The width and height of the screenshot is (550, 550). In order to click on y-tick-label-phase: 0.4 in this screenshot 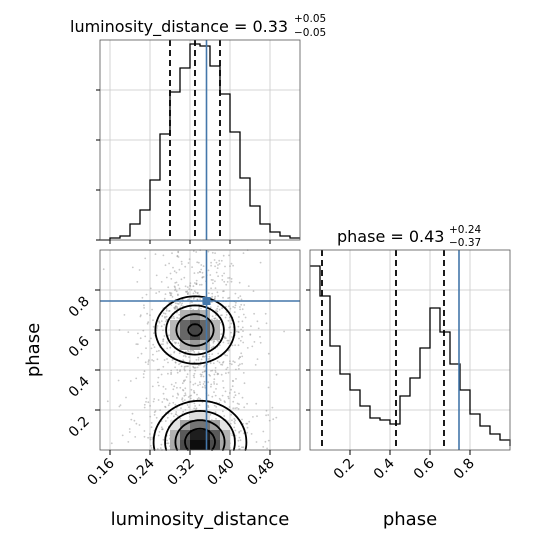, I will do `click(79, 386)`.